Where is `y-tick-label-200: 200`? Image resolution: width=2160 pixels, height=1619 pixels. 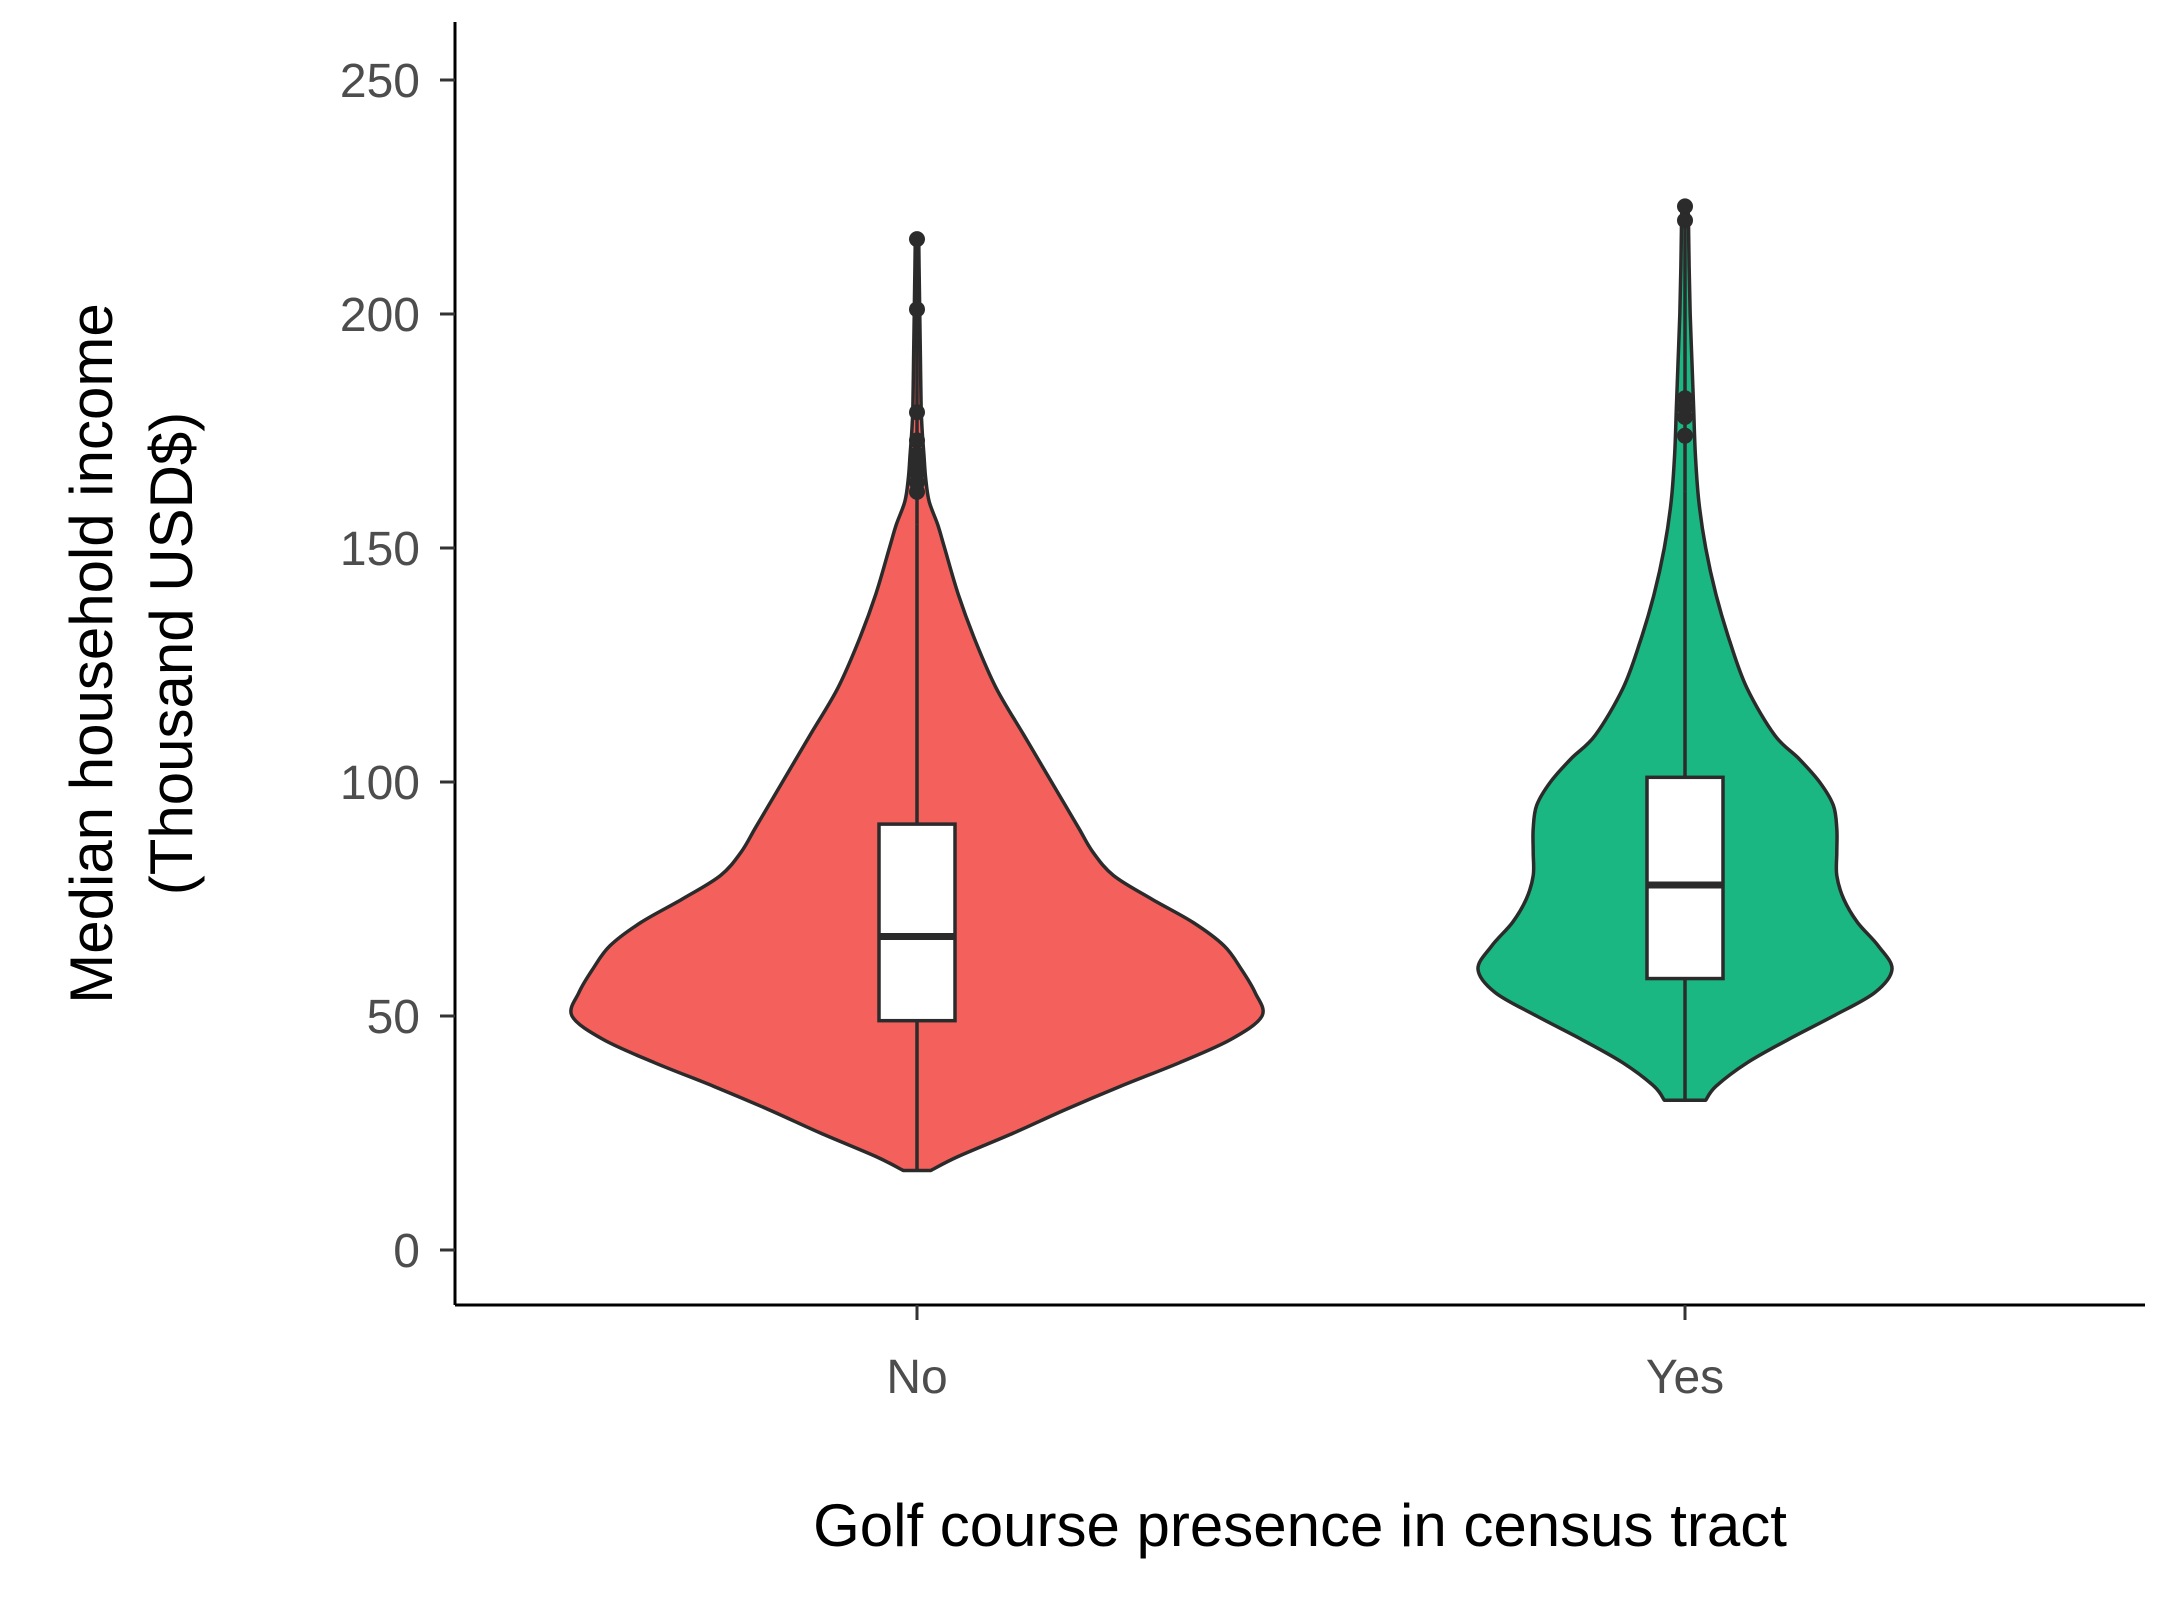
y-tick-label-200: 200 is located at coordinates (380, 315).